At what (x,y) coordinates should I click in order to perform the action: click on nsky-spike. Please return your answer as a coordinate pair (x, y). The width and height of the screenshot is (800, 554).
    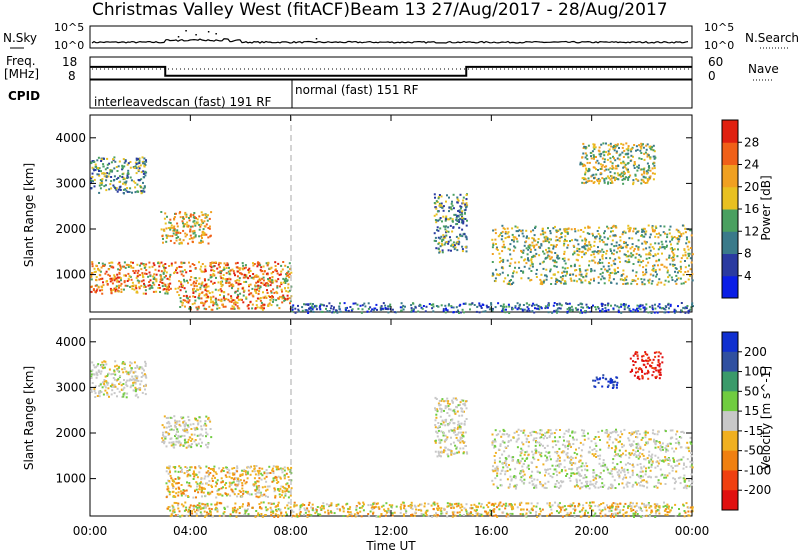
    Looking at the image, I should click on (208, 32).